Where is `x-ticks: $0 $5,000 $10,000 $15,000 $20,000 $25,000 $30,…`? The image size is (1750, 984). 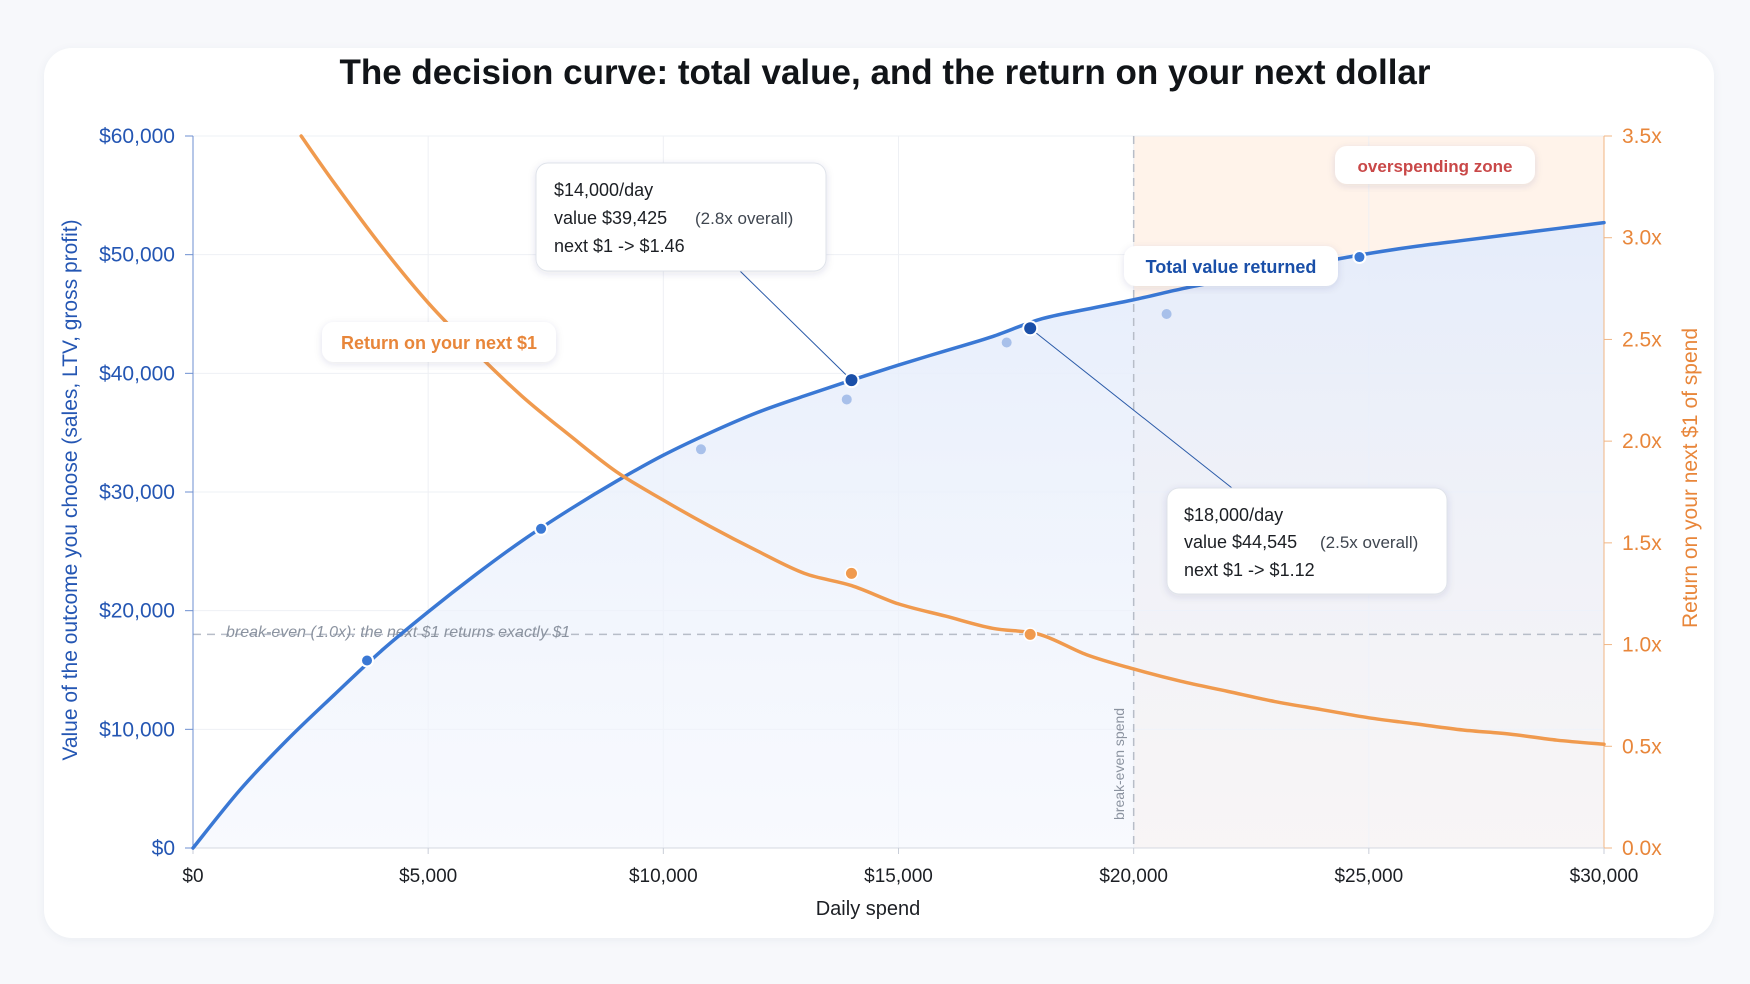 x-ticks: $0 $5,000 $10,000 $15,000 $20,000 $25,000 $30,… is located at coordinates (910, 867).